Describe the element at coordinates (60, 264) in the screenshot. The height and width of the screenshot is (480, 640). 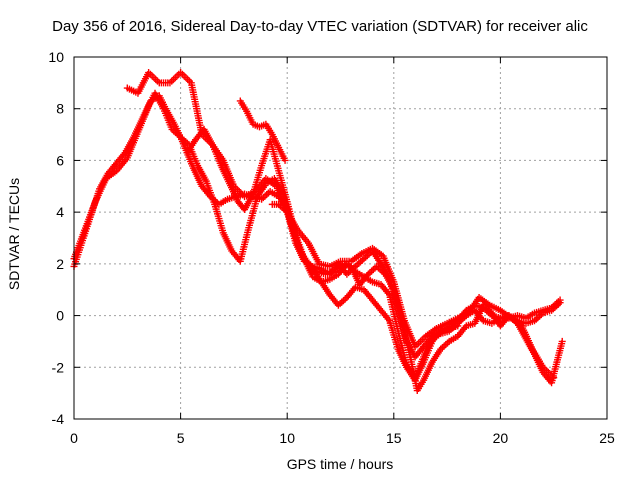
I see `y-tick-label: 2` at that location.